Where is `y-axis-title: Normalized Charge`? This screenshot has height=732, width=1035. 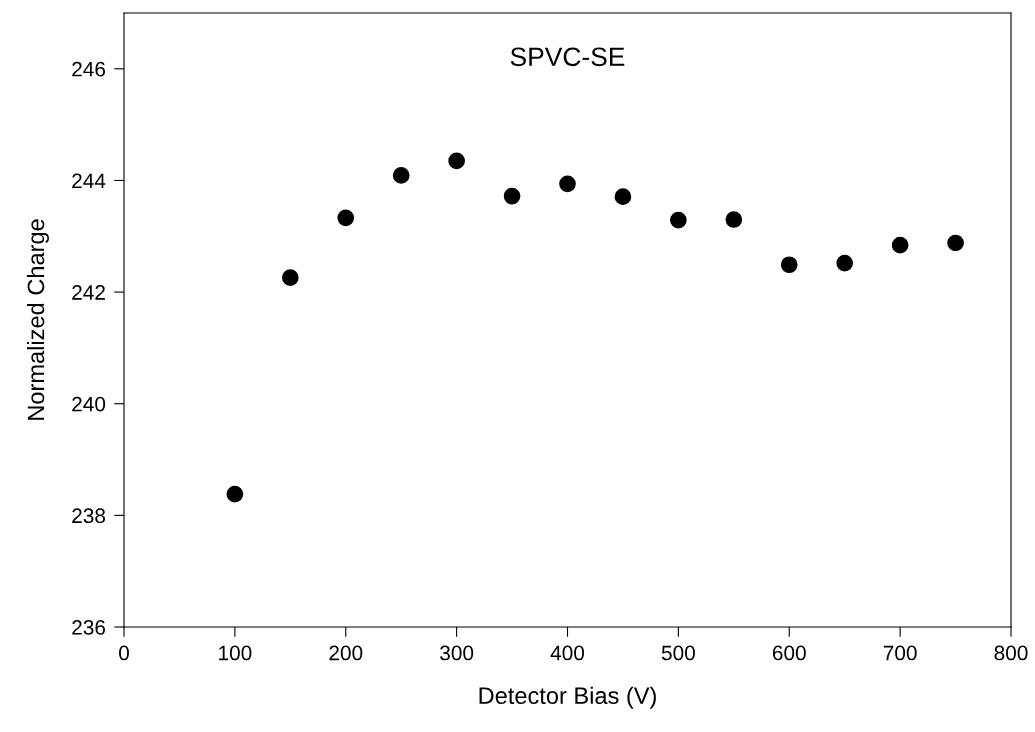
y-axis-title: Normalized Charge is located at coordinates (37, 319).